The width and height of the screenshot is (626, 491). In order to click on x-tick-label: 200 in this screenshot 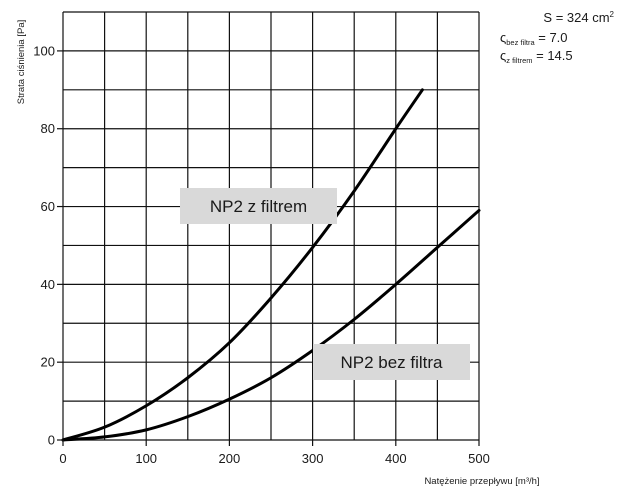, I will do `click(230, 458)`.